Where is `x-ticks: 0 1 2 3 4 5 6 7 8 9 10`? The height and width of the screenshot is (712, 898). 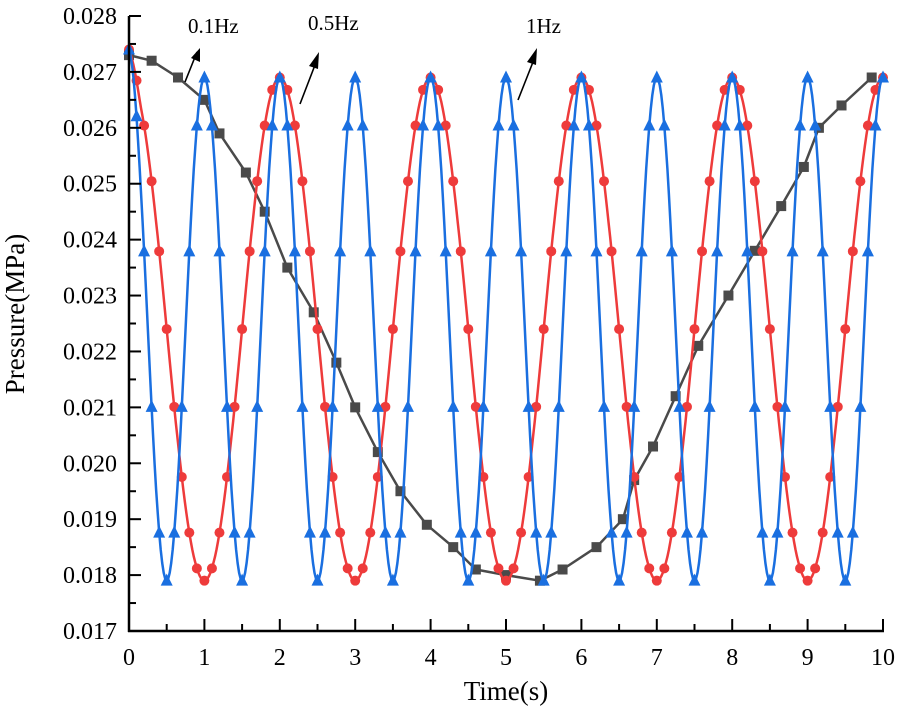 x-ticks: 0 1 2 3 4 5 6 7 8 9 10 is located at coordinates (509, 645).